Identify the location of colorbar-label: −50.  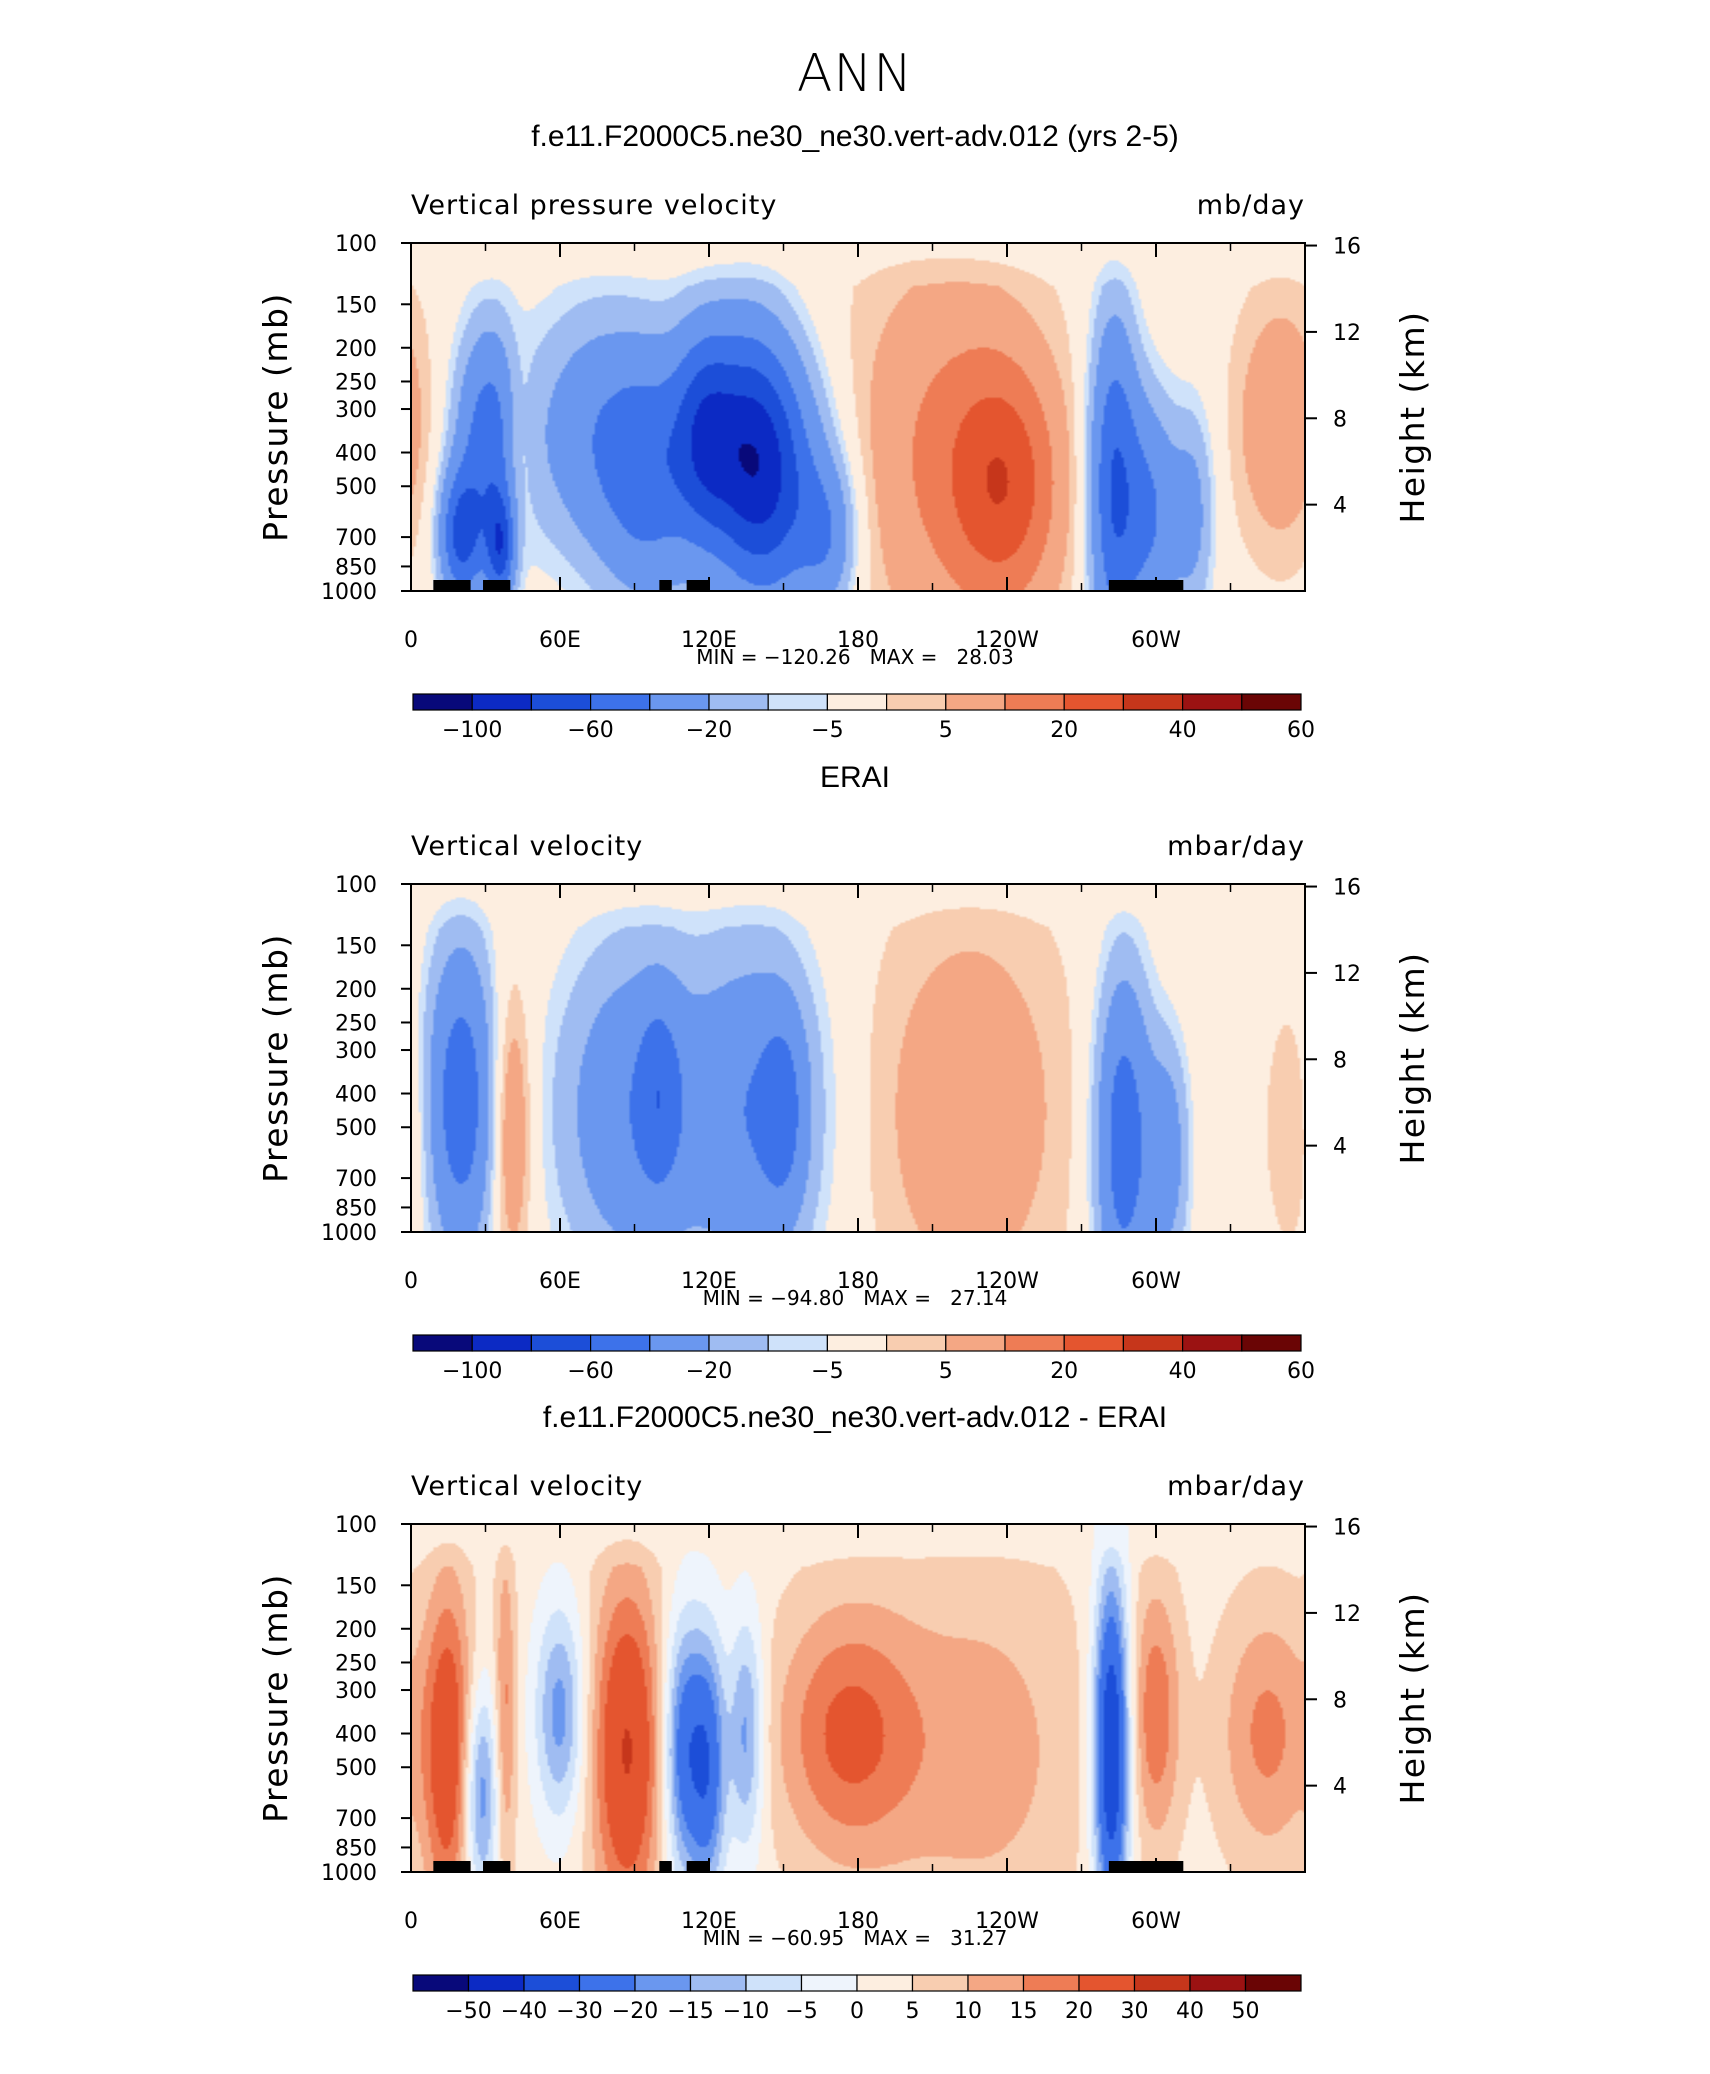
(468, 2011).